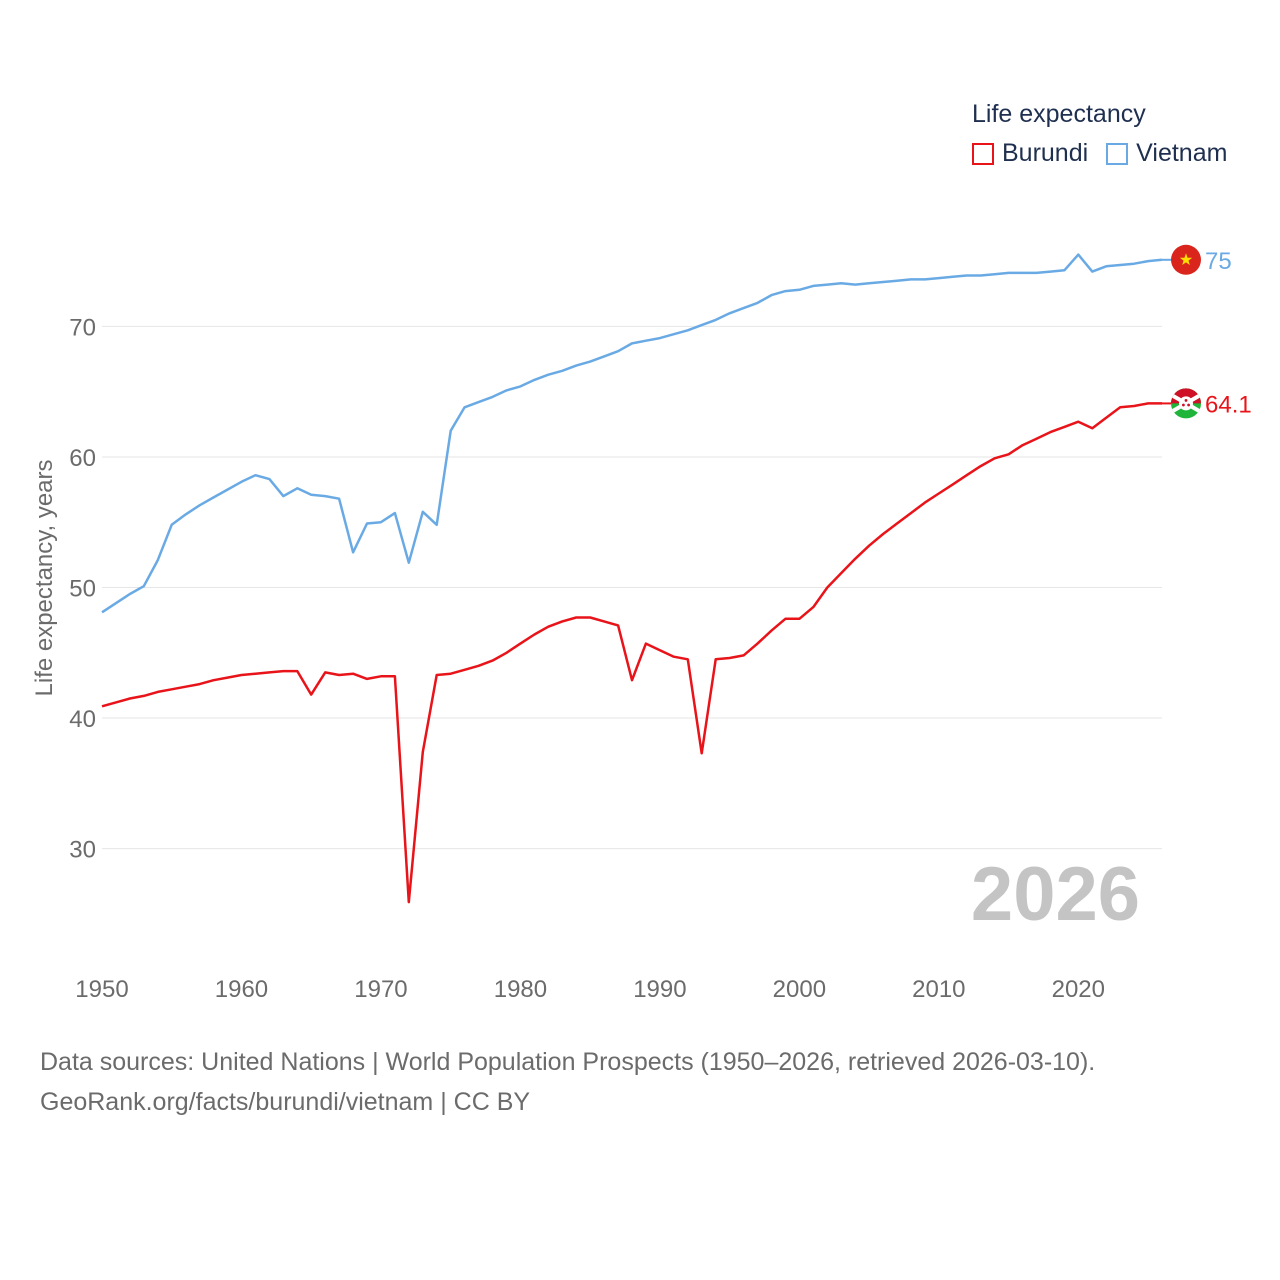 The width and height of the screenshot is (1280, 1280). What do you see at coordinates (520, 989) in the screenshot?
I see `x-tick-label: 1980` at bounding box center [520, 989].